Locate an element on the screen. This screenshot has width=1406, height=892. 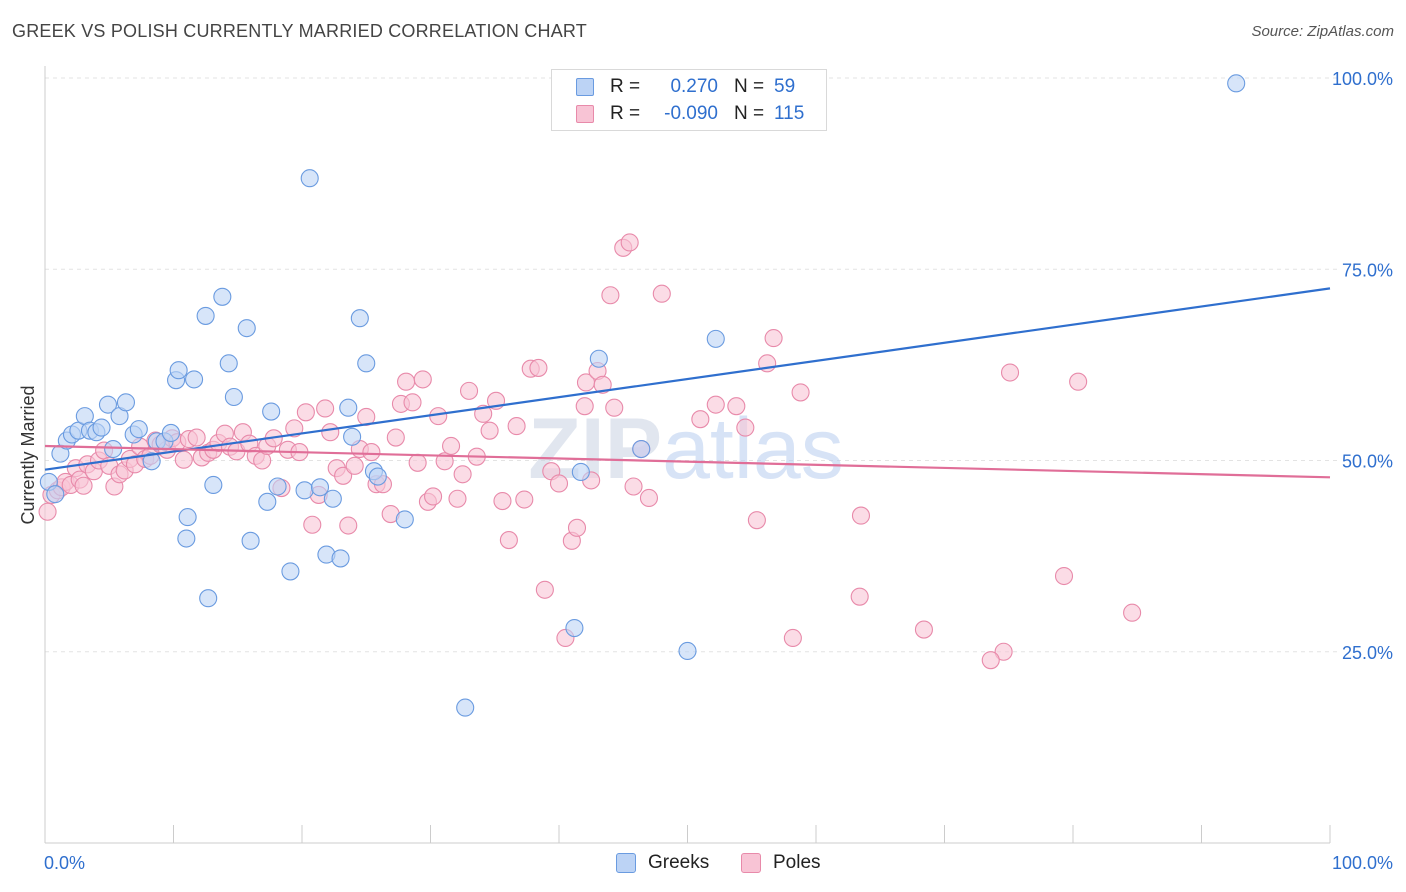
correlation-legend: R = 0.270 N = 59 R = -0.090 N = 115 is located at coordinates (689, 100).